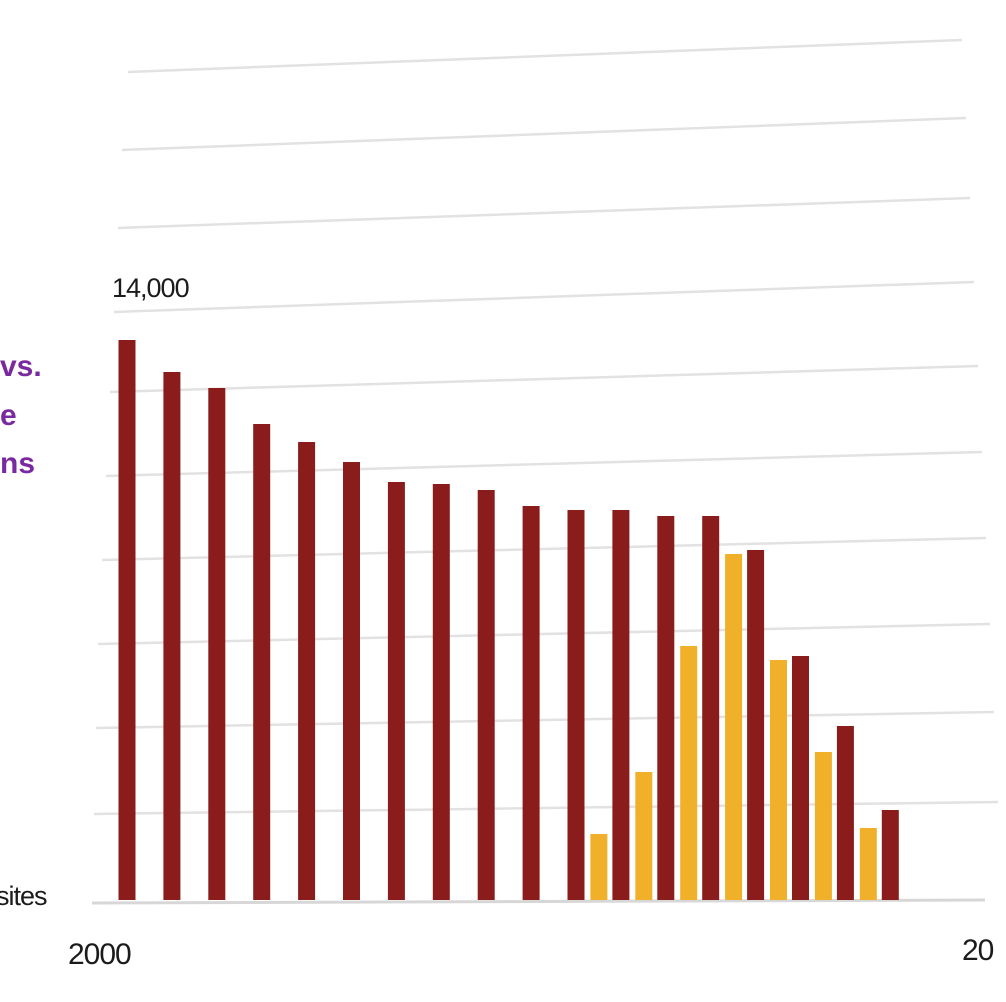  I want to click on y-max-tick-label: 14,000, so click(150, 288).